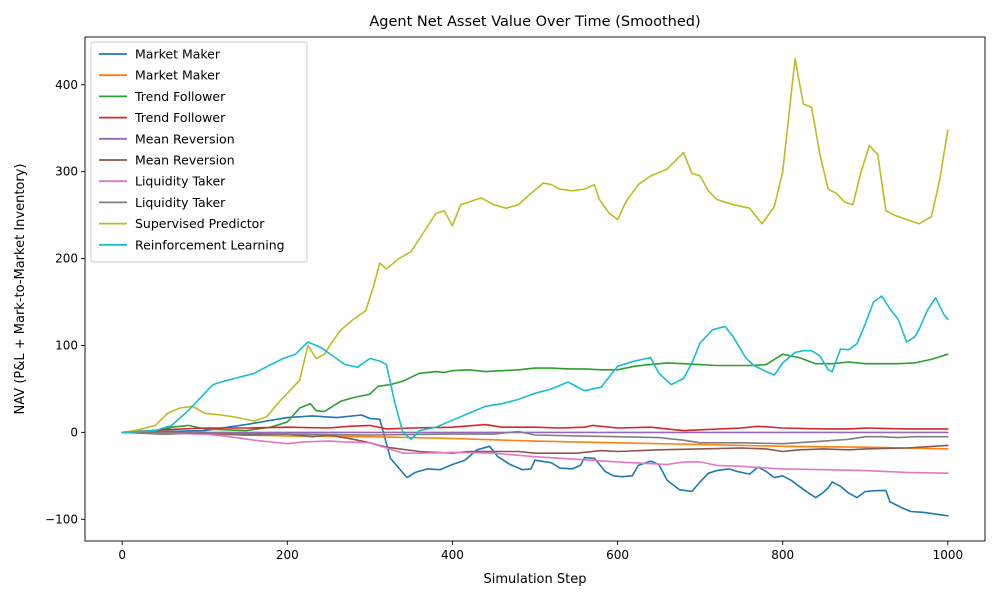  Describe the element at coordinates (535, 579) in the screenshot. I see `x-axis-label: Simulation Step` at that location.